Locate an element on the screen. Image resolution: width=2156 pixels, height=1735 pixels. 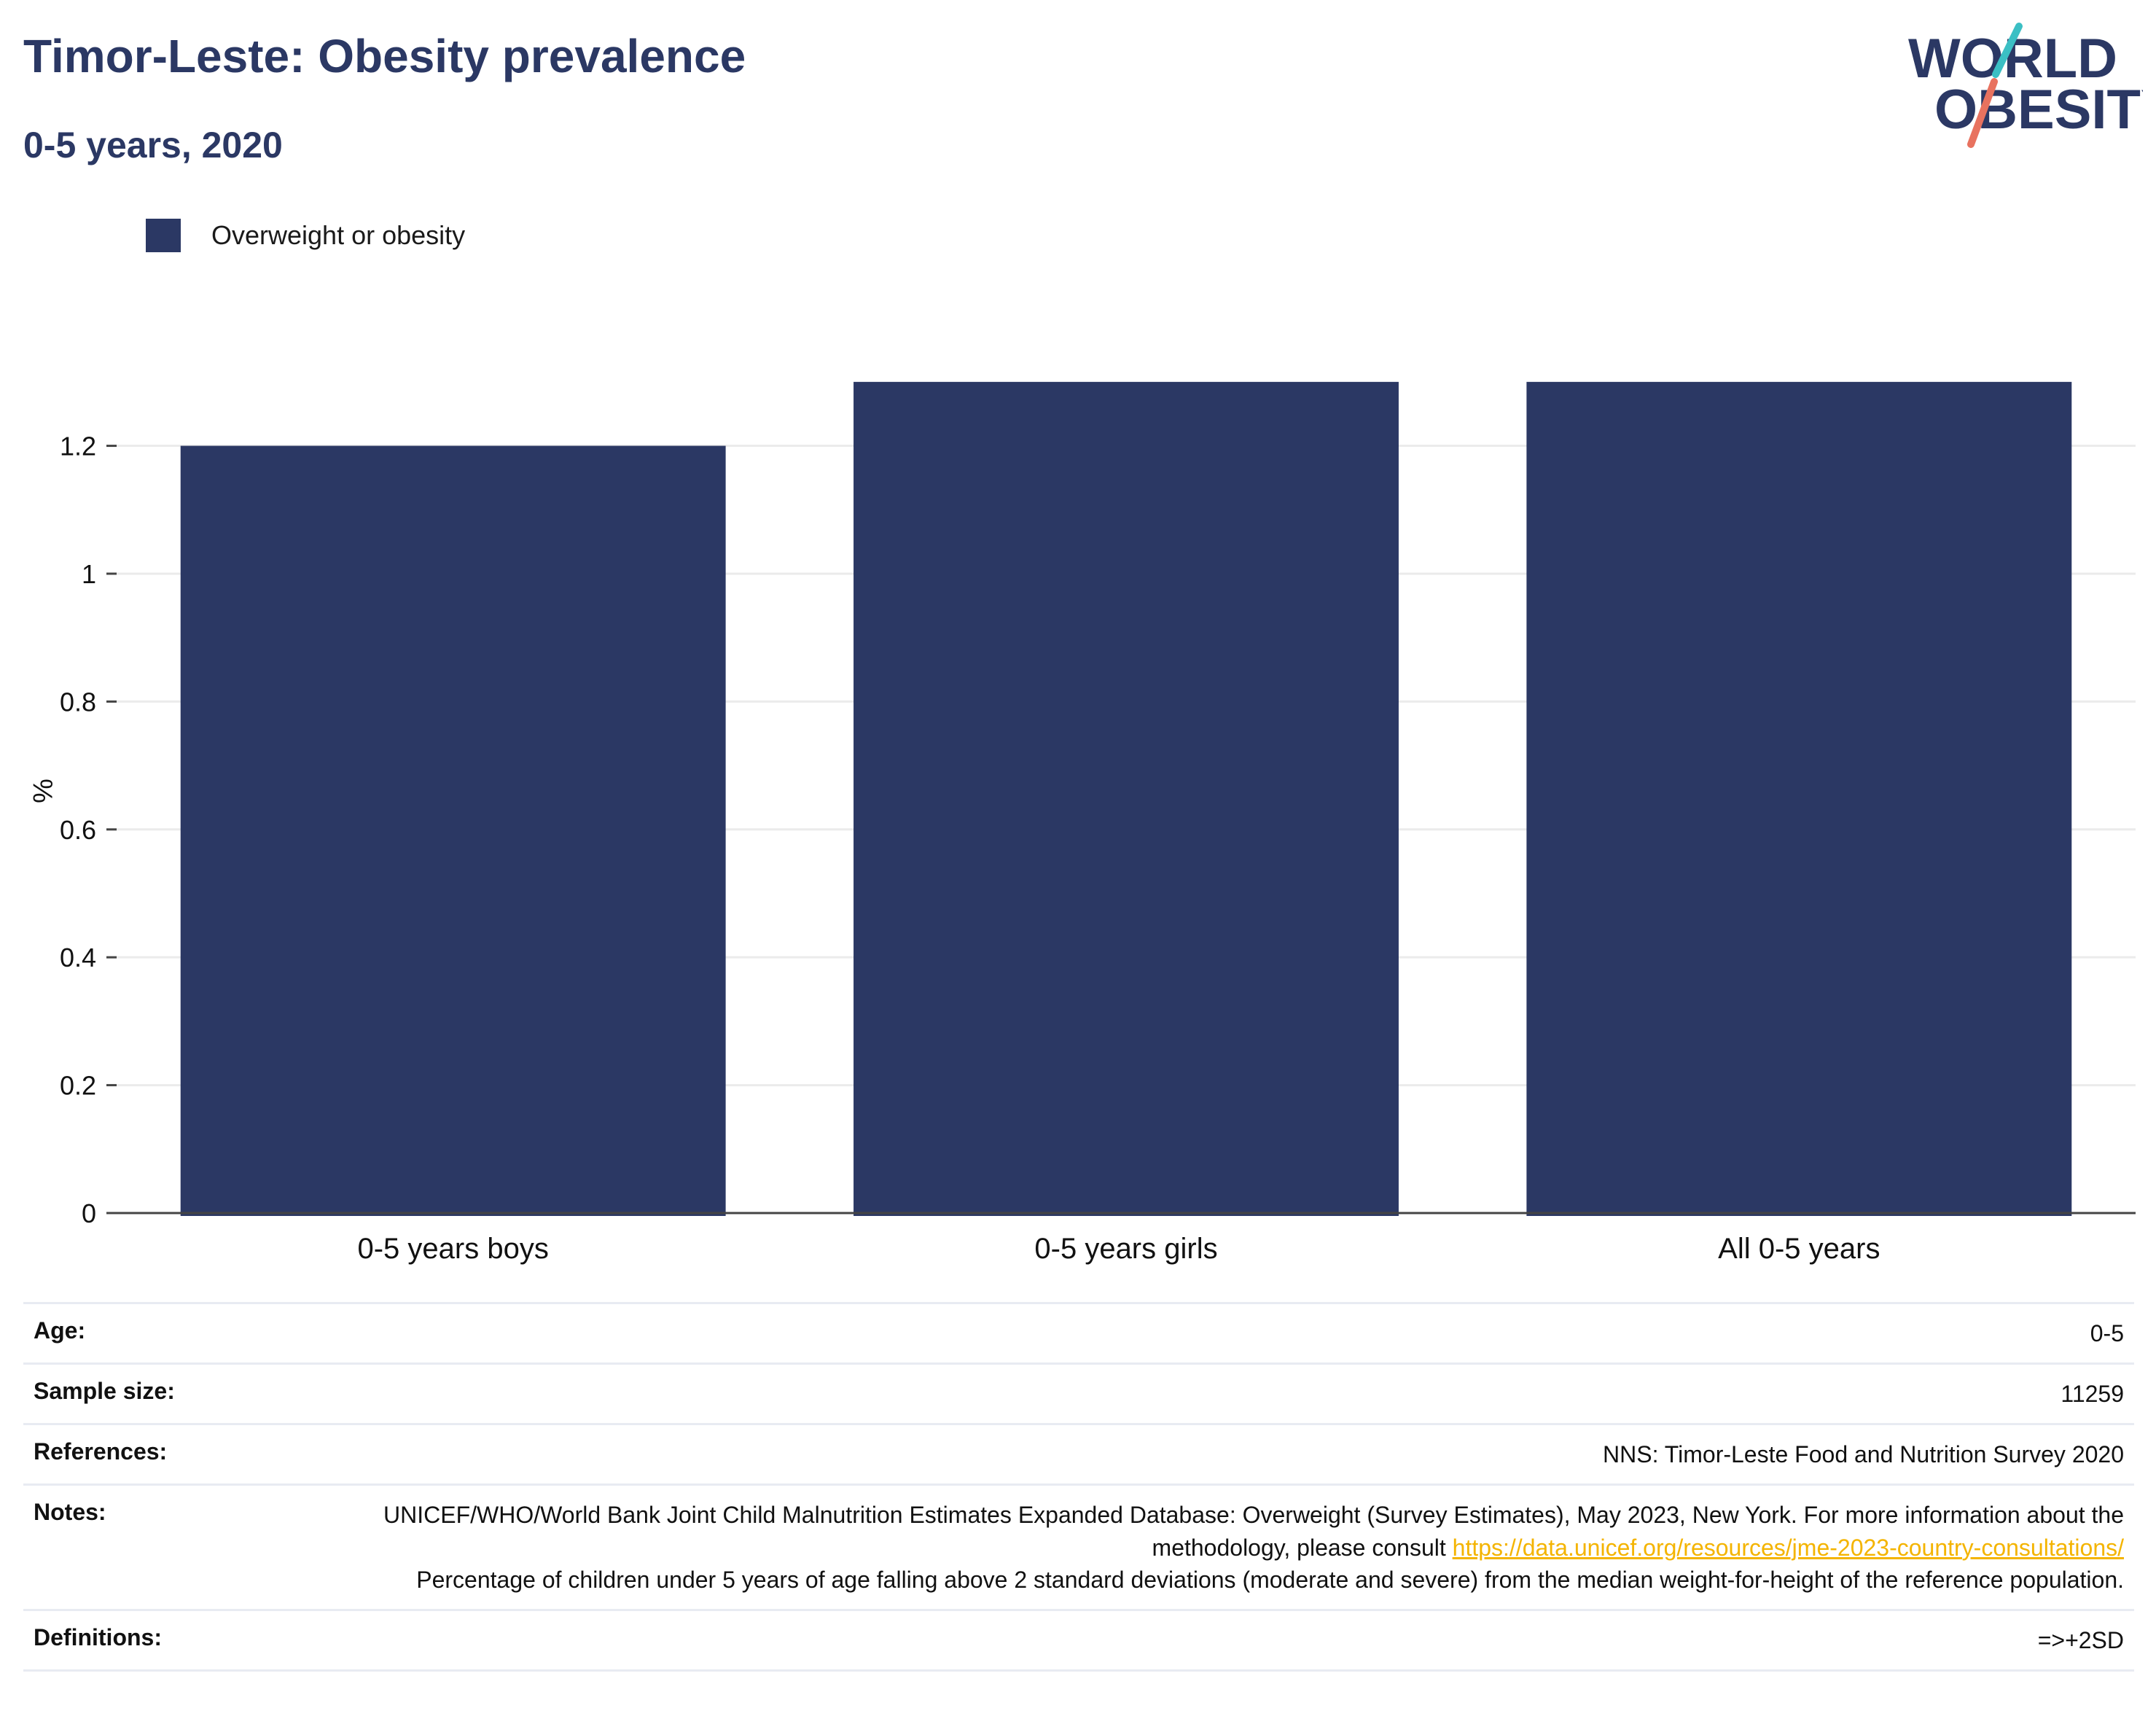
meta-row-sample-size: Sample size: 11259 is located at coordinates (1079, 1393).